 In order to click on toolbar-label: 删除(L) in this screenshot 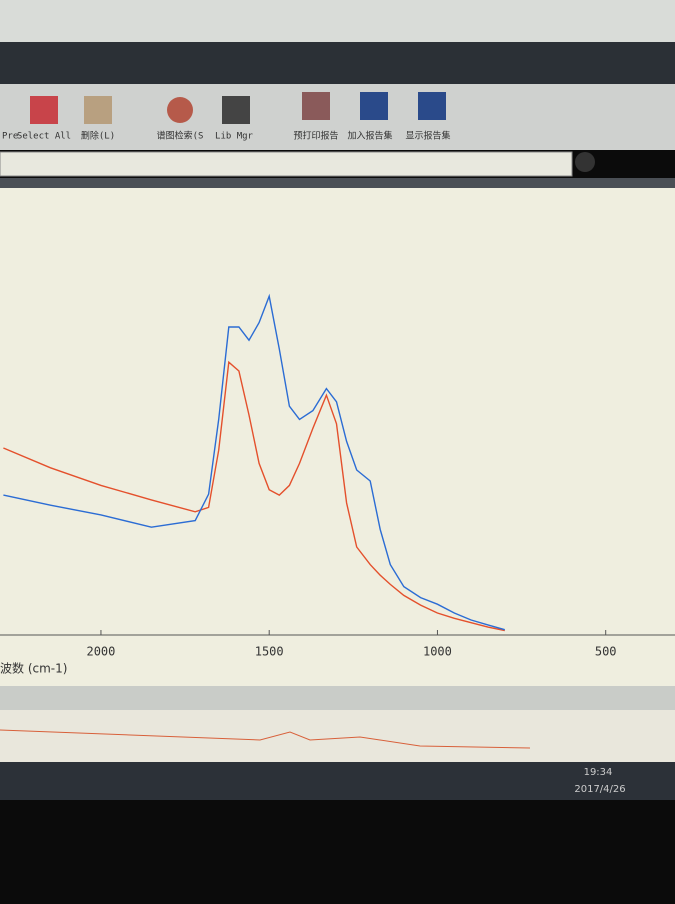, I will do `click(98, 136)`.